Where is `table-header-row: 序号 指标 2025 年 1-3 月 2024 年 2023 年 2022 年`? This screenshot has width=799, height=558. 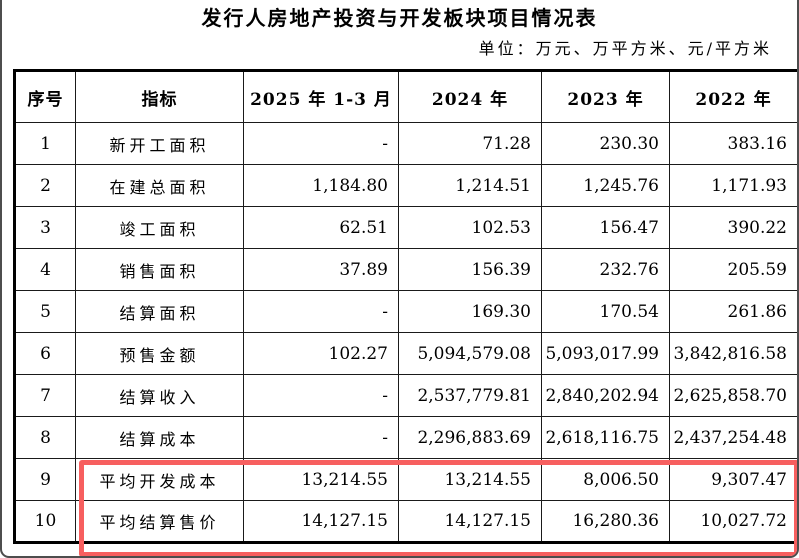 table-header-row: 序号 指标 2025 年 1-3 月 2024 年 2023 年 2022 年 is located at coordinates (405, 96).